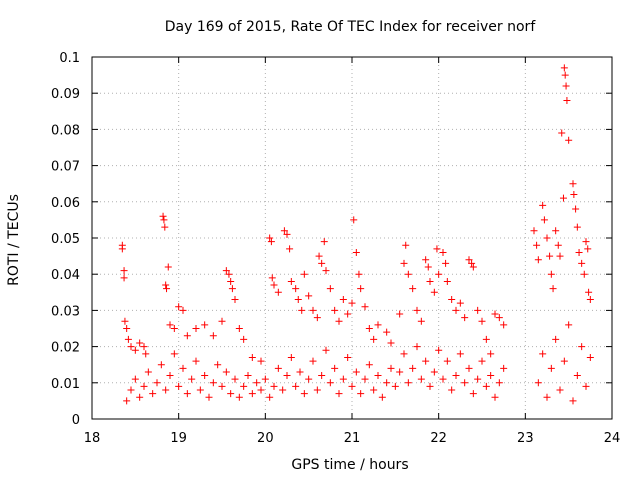 The height and width of the screenshot is (480, 640). I want to click on x-tick-label: 19, so click(178, 438).